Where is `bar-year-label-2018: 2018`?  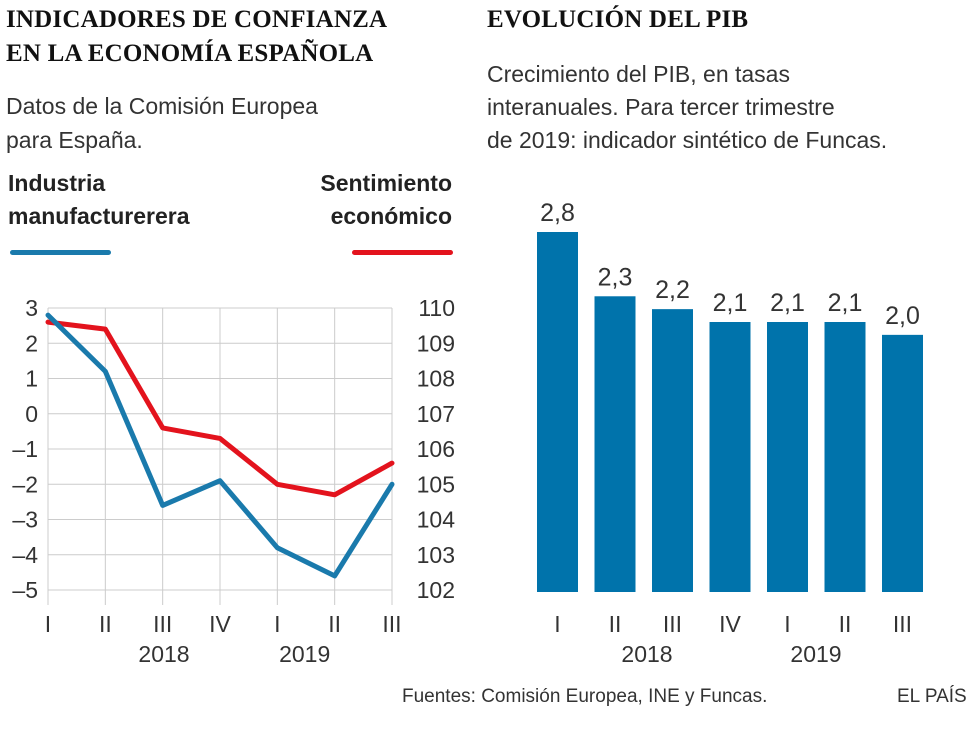
bar-year-label-2018: 2018 is located at coordinates (646, 654).